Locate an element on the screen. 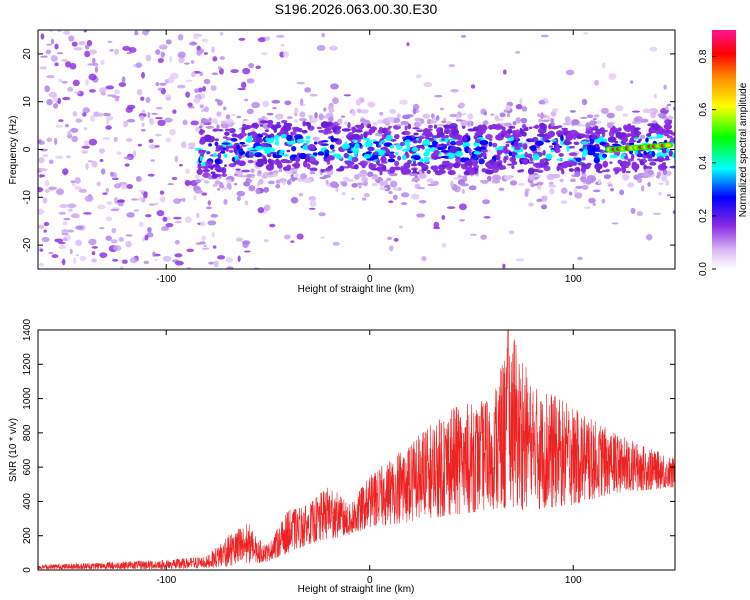  y-tick-label: 1200 is located at coordinates (27, 364).